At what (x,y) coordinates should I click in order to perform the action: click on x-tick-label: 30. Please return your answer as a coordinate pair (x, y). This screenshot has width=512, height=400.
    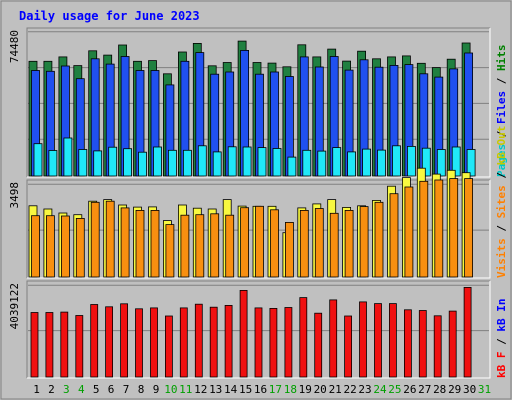
    Looking at the image, I should click on (469, 389).